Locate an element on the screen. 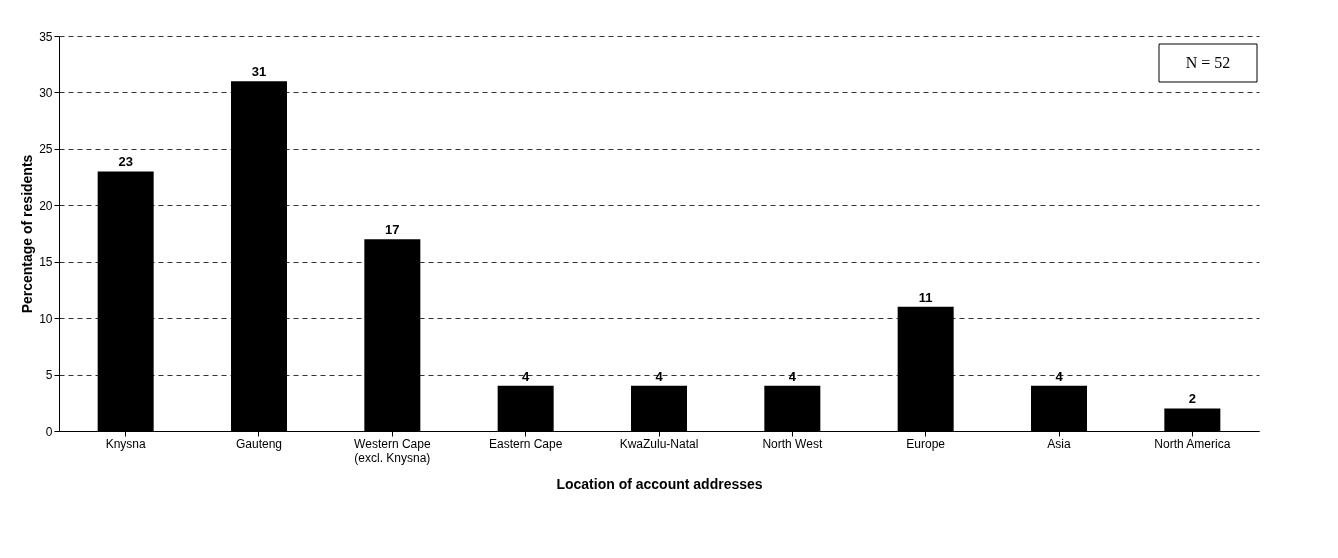 Image resolution: width=1338 pixels, height=558 pixels. x-tick-label: Western Cape (excl. Knysna) is located at coordinates (392, 450).